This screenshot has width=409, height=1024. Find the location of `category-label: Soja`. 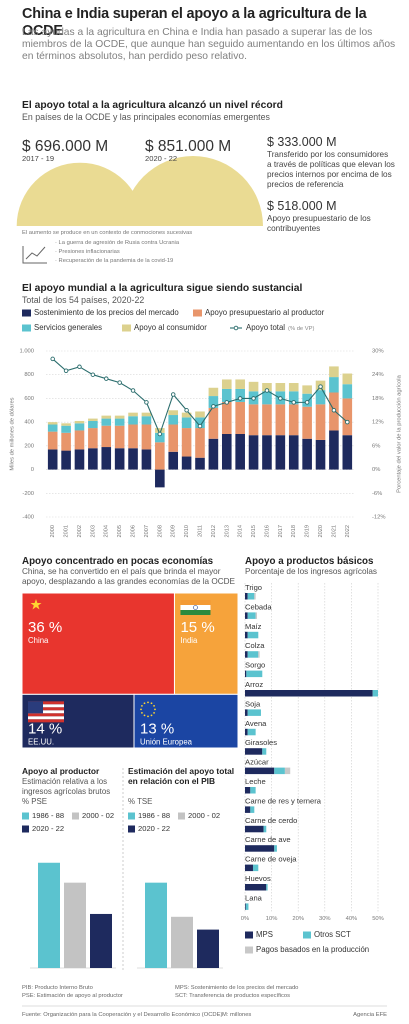

category-label: Soja is located at coordinates (253, 703).